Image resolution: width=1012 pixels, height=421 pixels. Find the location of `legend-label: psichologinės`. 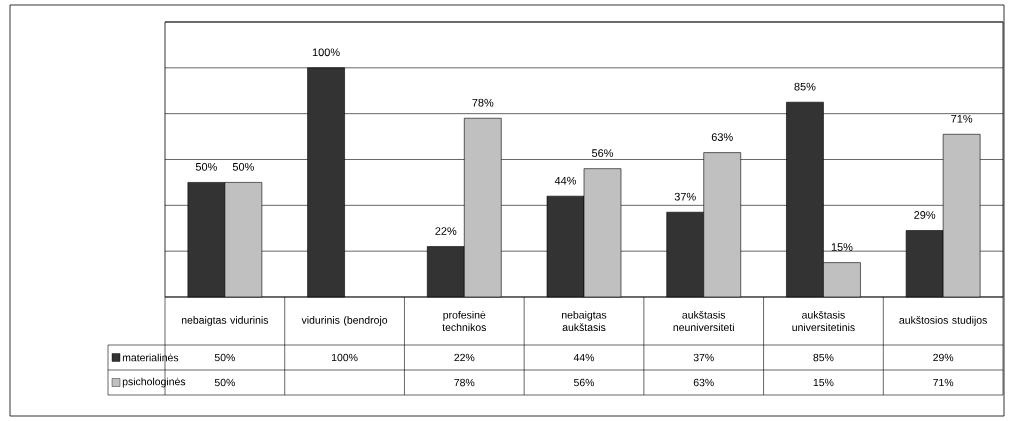

legend-label: psichologinės is located at coordinates (154, 382).